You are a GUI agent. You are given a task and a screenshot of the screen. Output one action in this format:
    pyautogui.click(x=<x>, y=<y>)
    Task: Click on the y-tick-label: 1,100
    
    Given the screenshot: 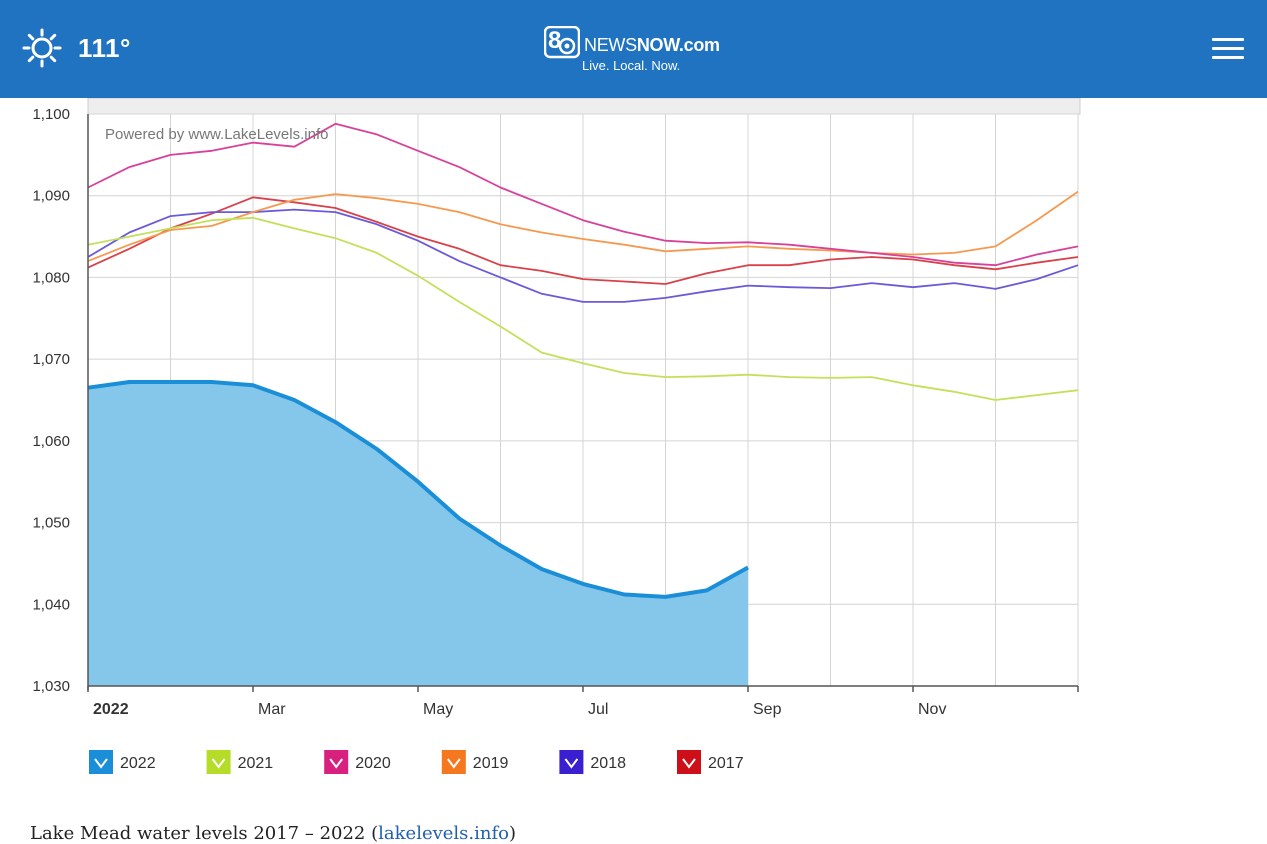 What is the action you would take?
    pyautogui.click(x=51, y=114)
    